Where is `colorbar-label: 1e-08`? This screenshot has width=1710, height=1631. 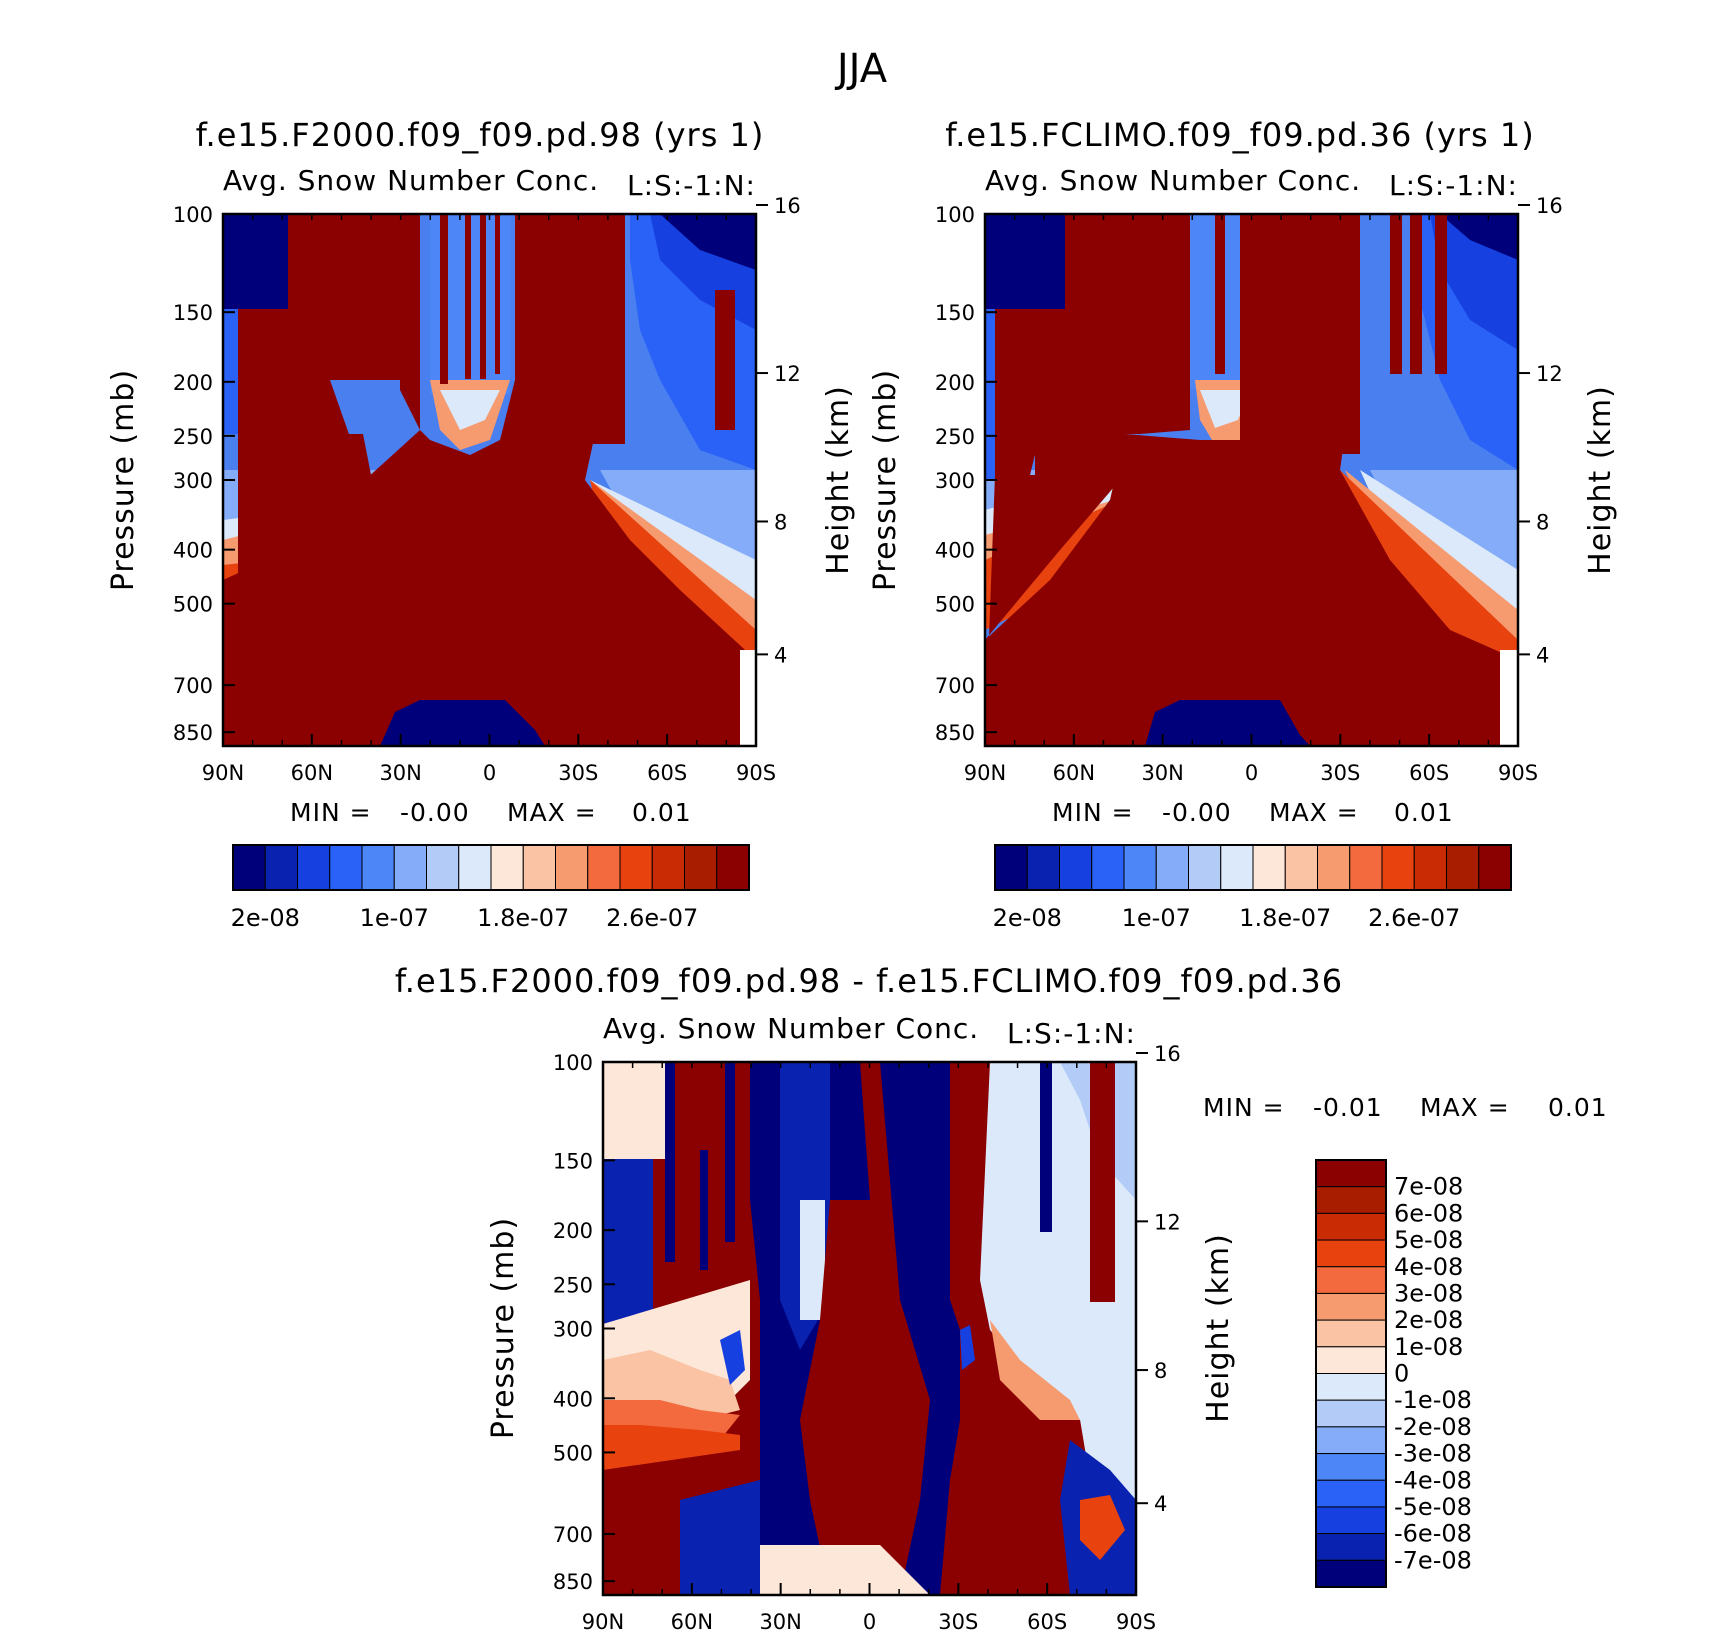
colorbar-label: 1e-08 is located at coordinates (1428, 1347).